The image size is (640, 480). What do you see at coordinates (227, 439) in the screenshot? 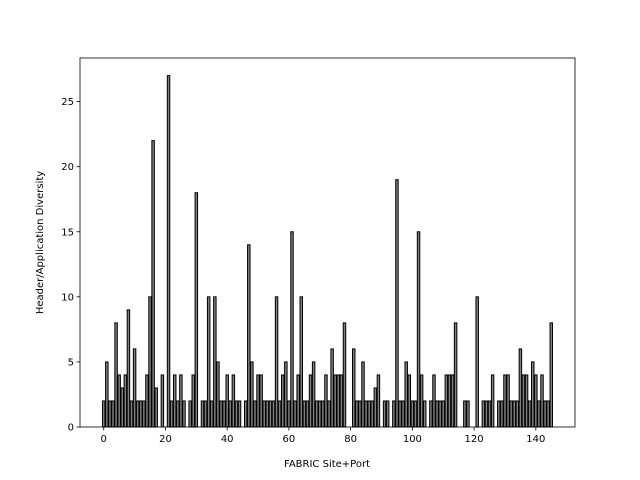
I see `x-tick-label: 40` at bounding box center [227, 439].